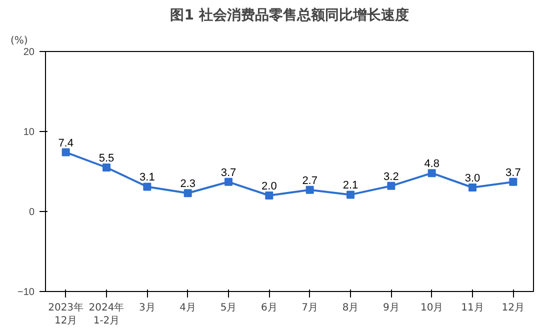  What do you see at coordinates (106, 158) in the screenshot?
I see `data-label: 5.5` at bounding box center [106, 158].